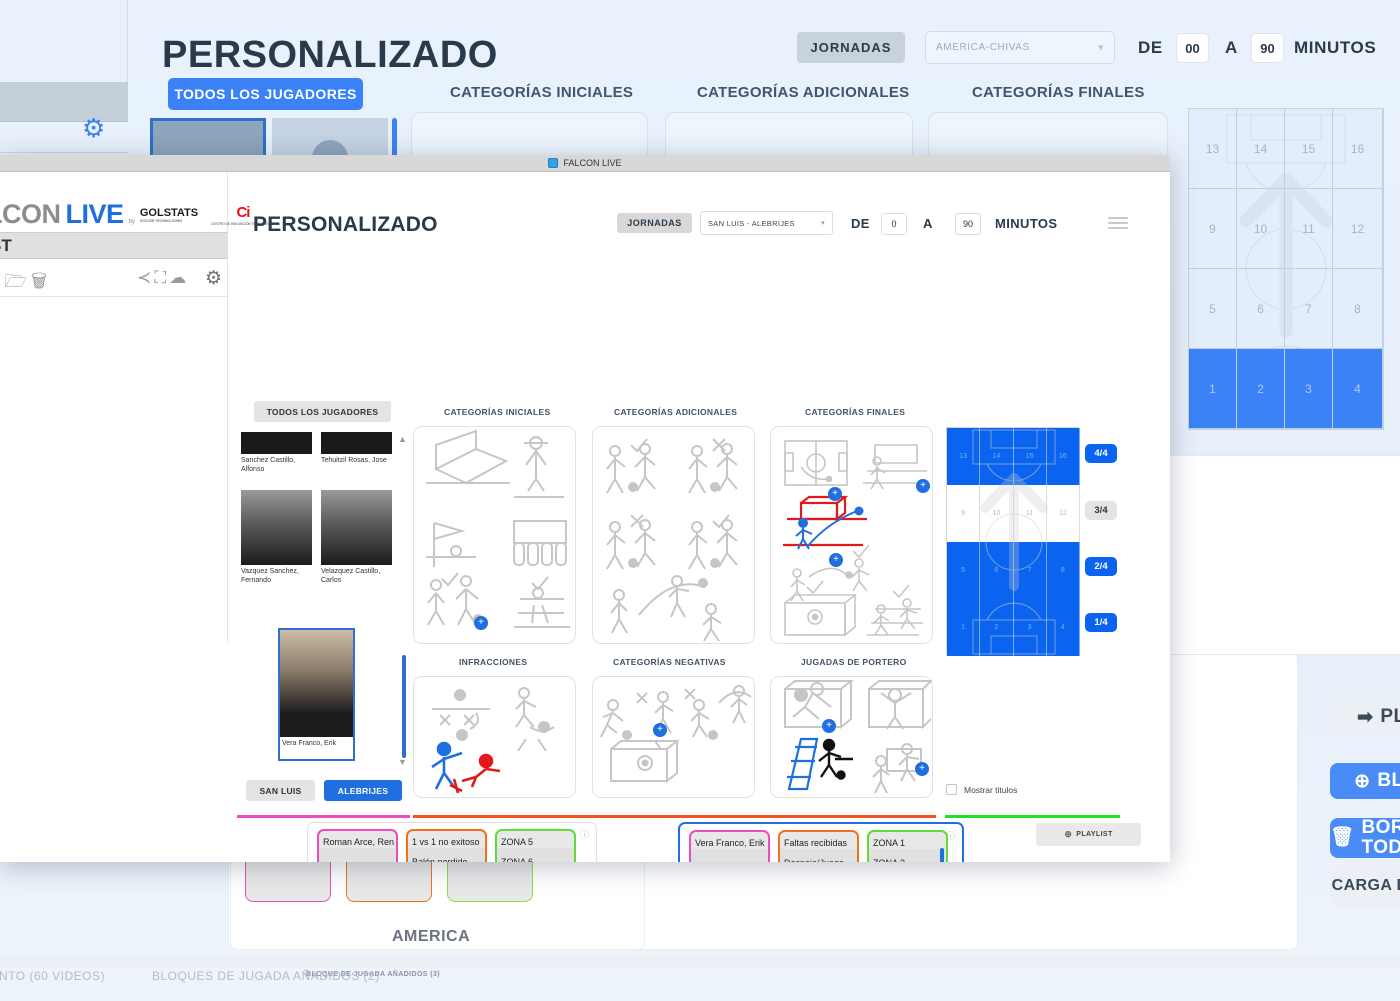  I want to click on max-input: 90, so click(968, 224).